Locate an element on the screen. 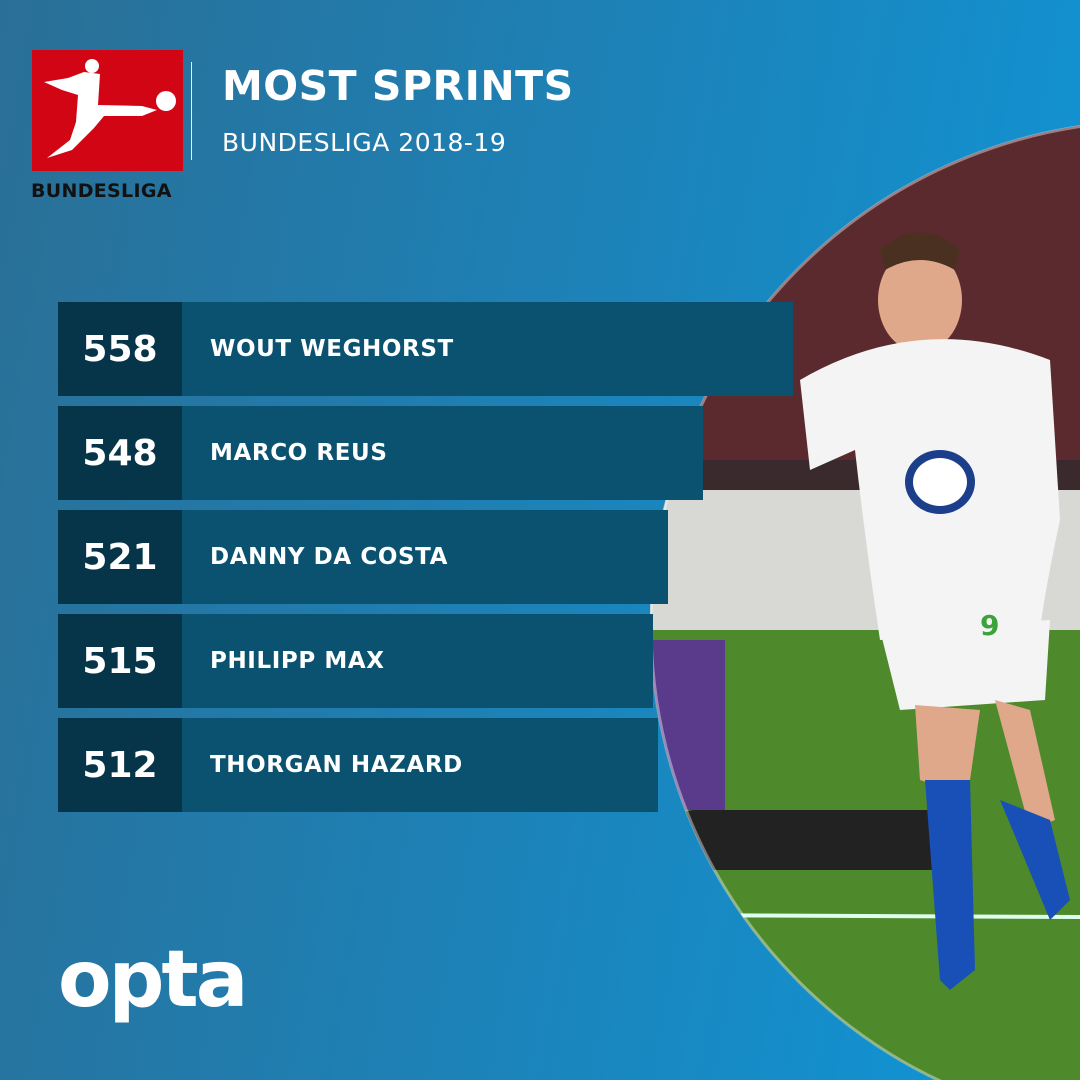 The width and height of the screenshot is (1080, 1080). leaderboard-row: 558 WOUT WEGHORST is located at coordinates (425, 349).